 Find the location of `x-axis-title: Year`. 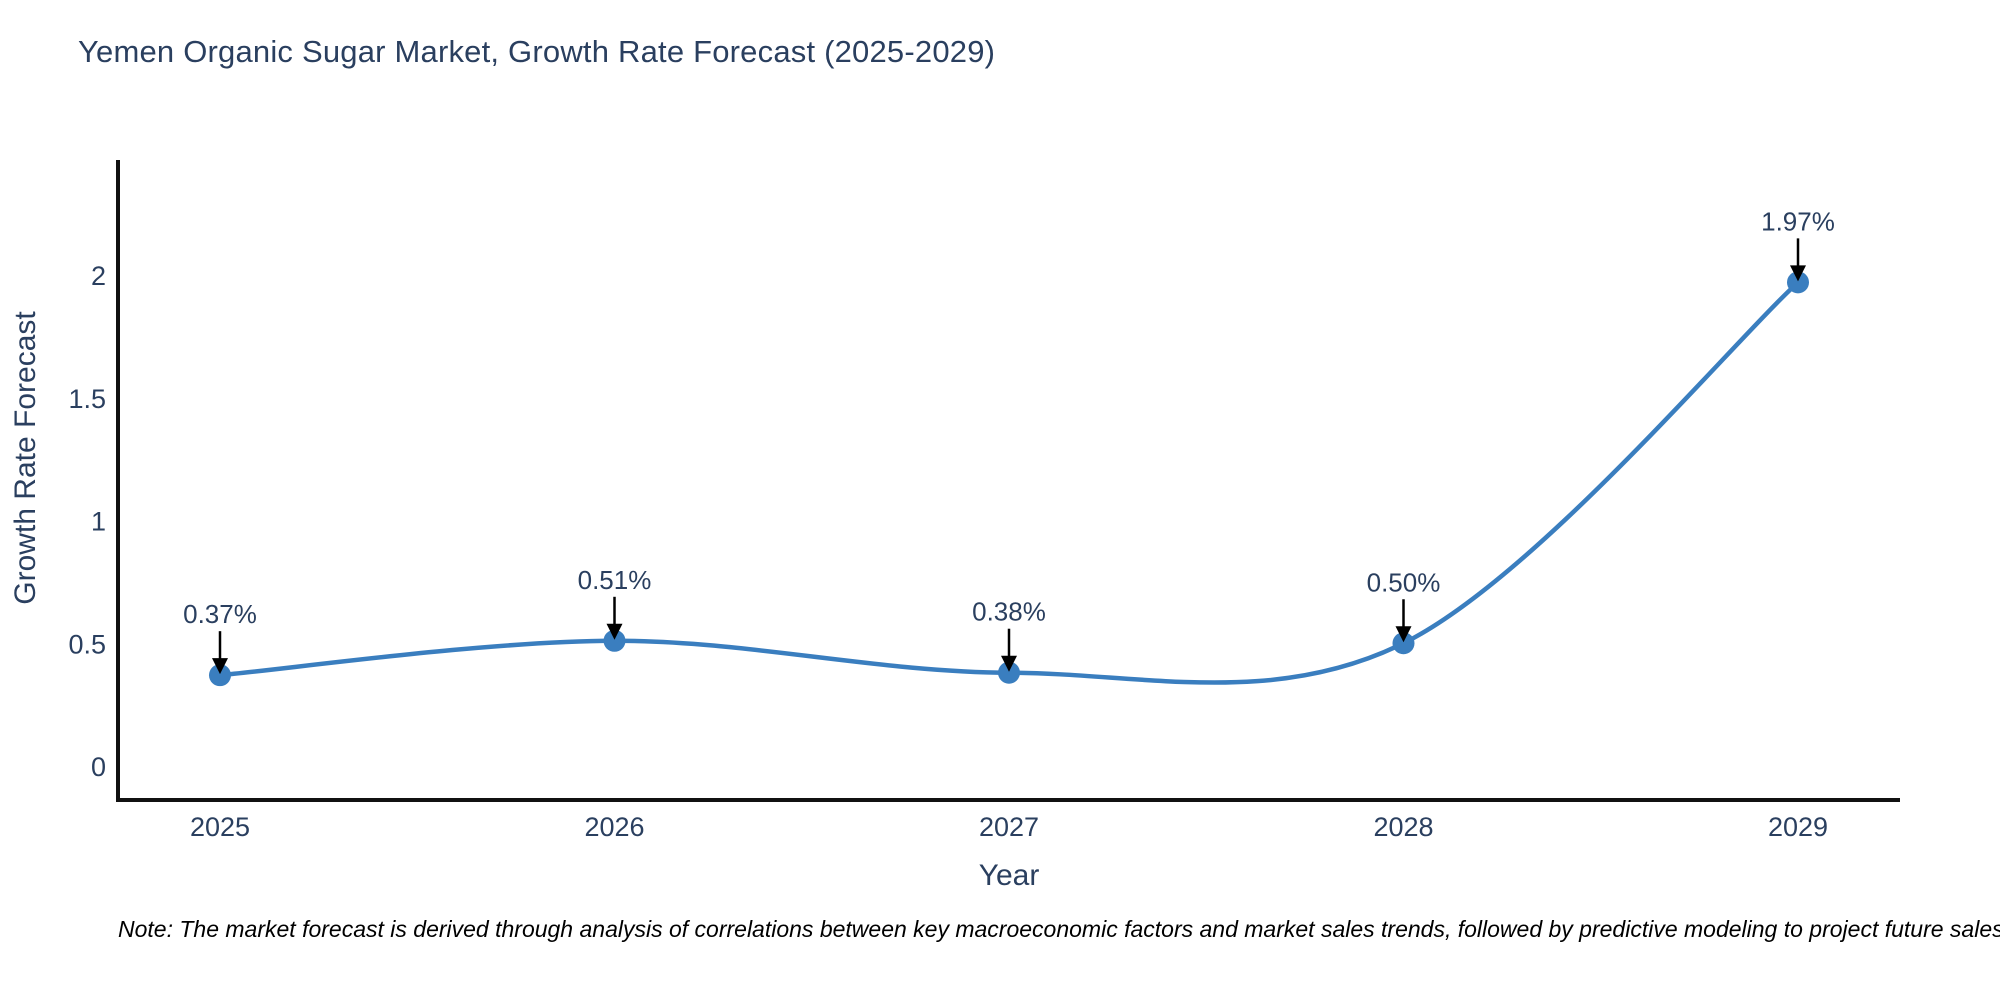

x-axis-title: Year is located at coordinates (1009, 875).